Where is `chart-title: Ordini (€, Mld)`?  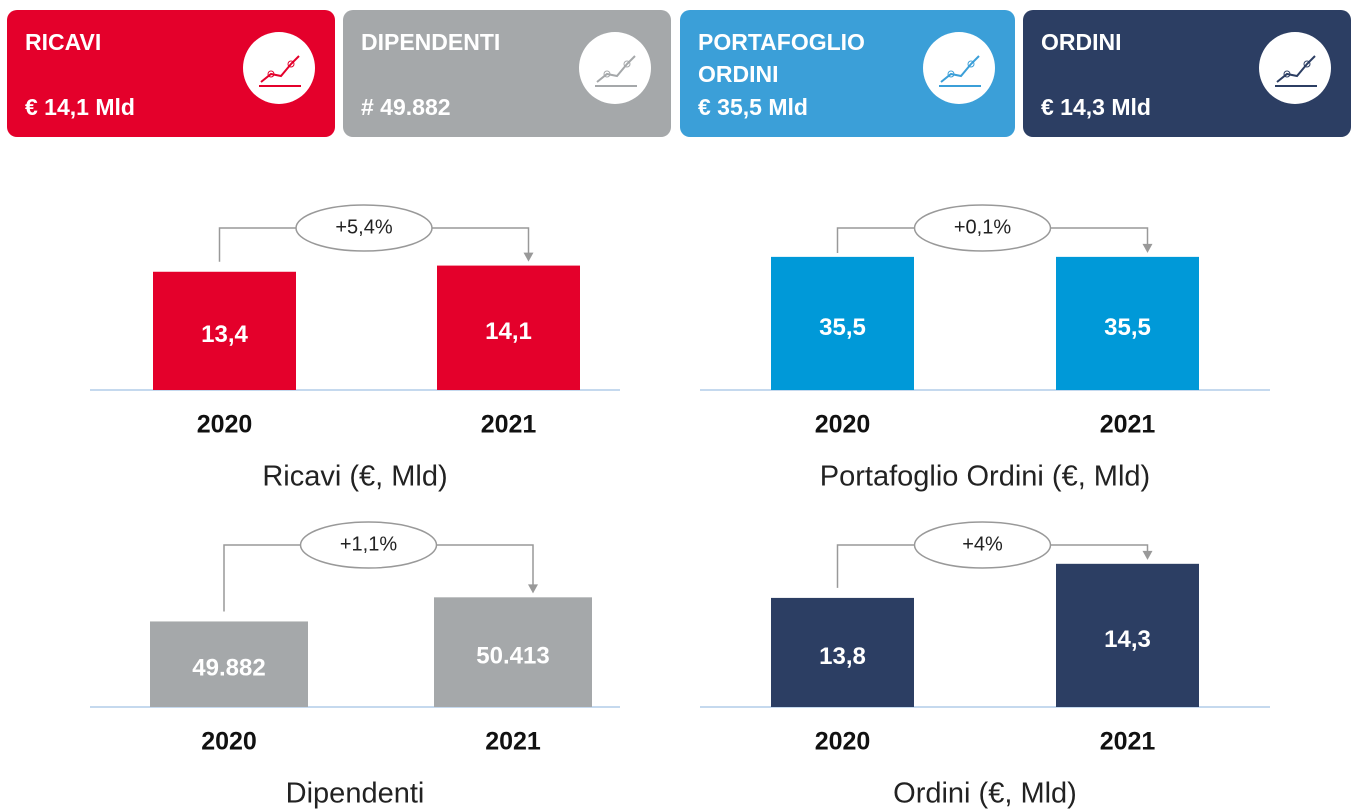 chart-title: Ordini (€, Mld) is located at coordinates (985, 793).